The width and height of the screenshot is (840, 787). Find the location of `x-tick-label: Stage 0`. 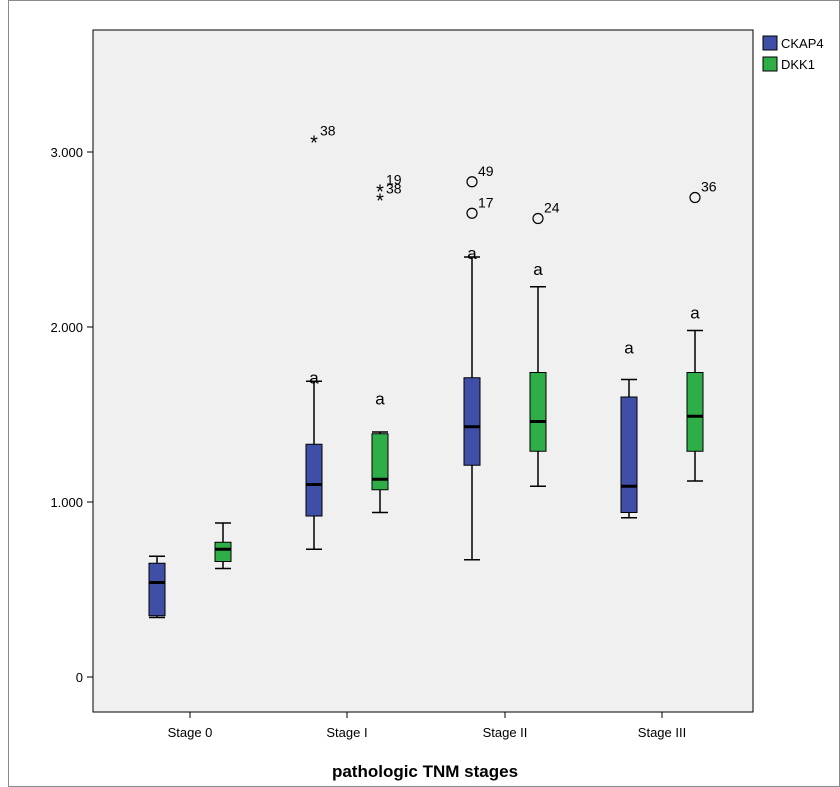

x-tick-label: Stage 0 is located at coordinates (190, 732).